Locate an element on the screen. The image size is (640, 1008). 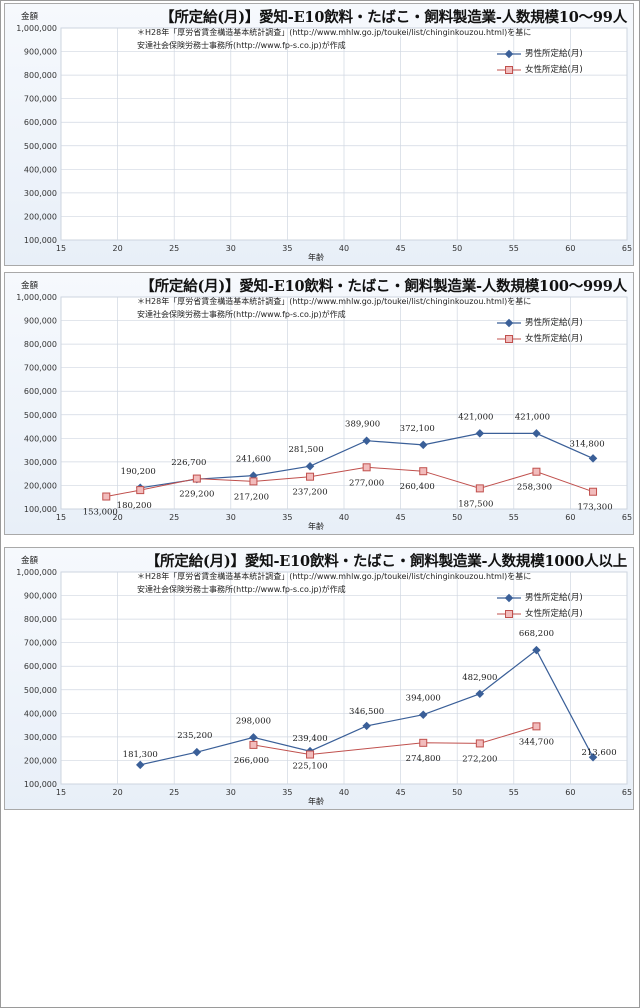
female-data-label: 266,000 is located at coordinates (251, 761).